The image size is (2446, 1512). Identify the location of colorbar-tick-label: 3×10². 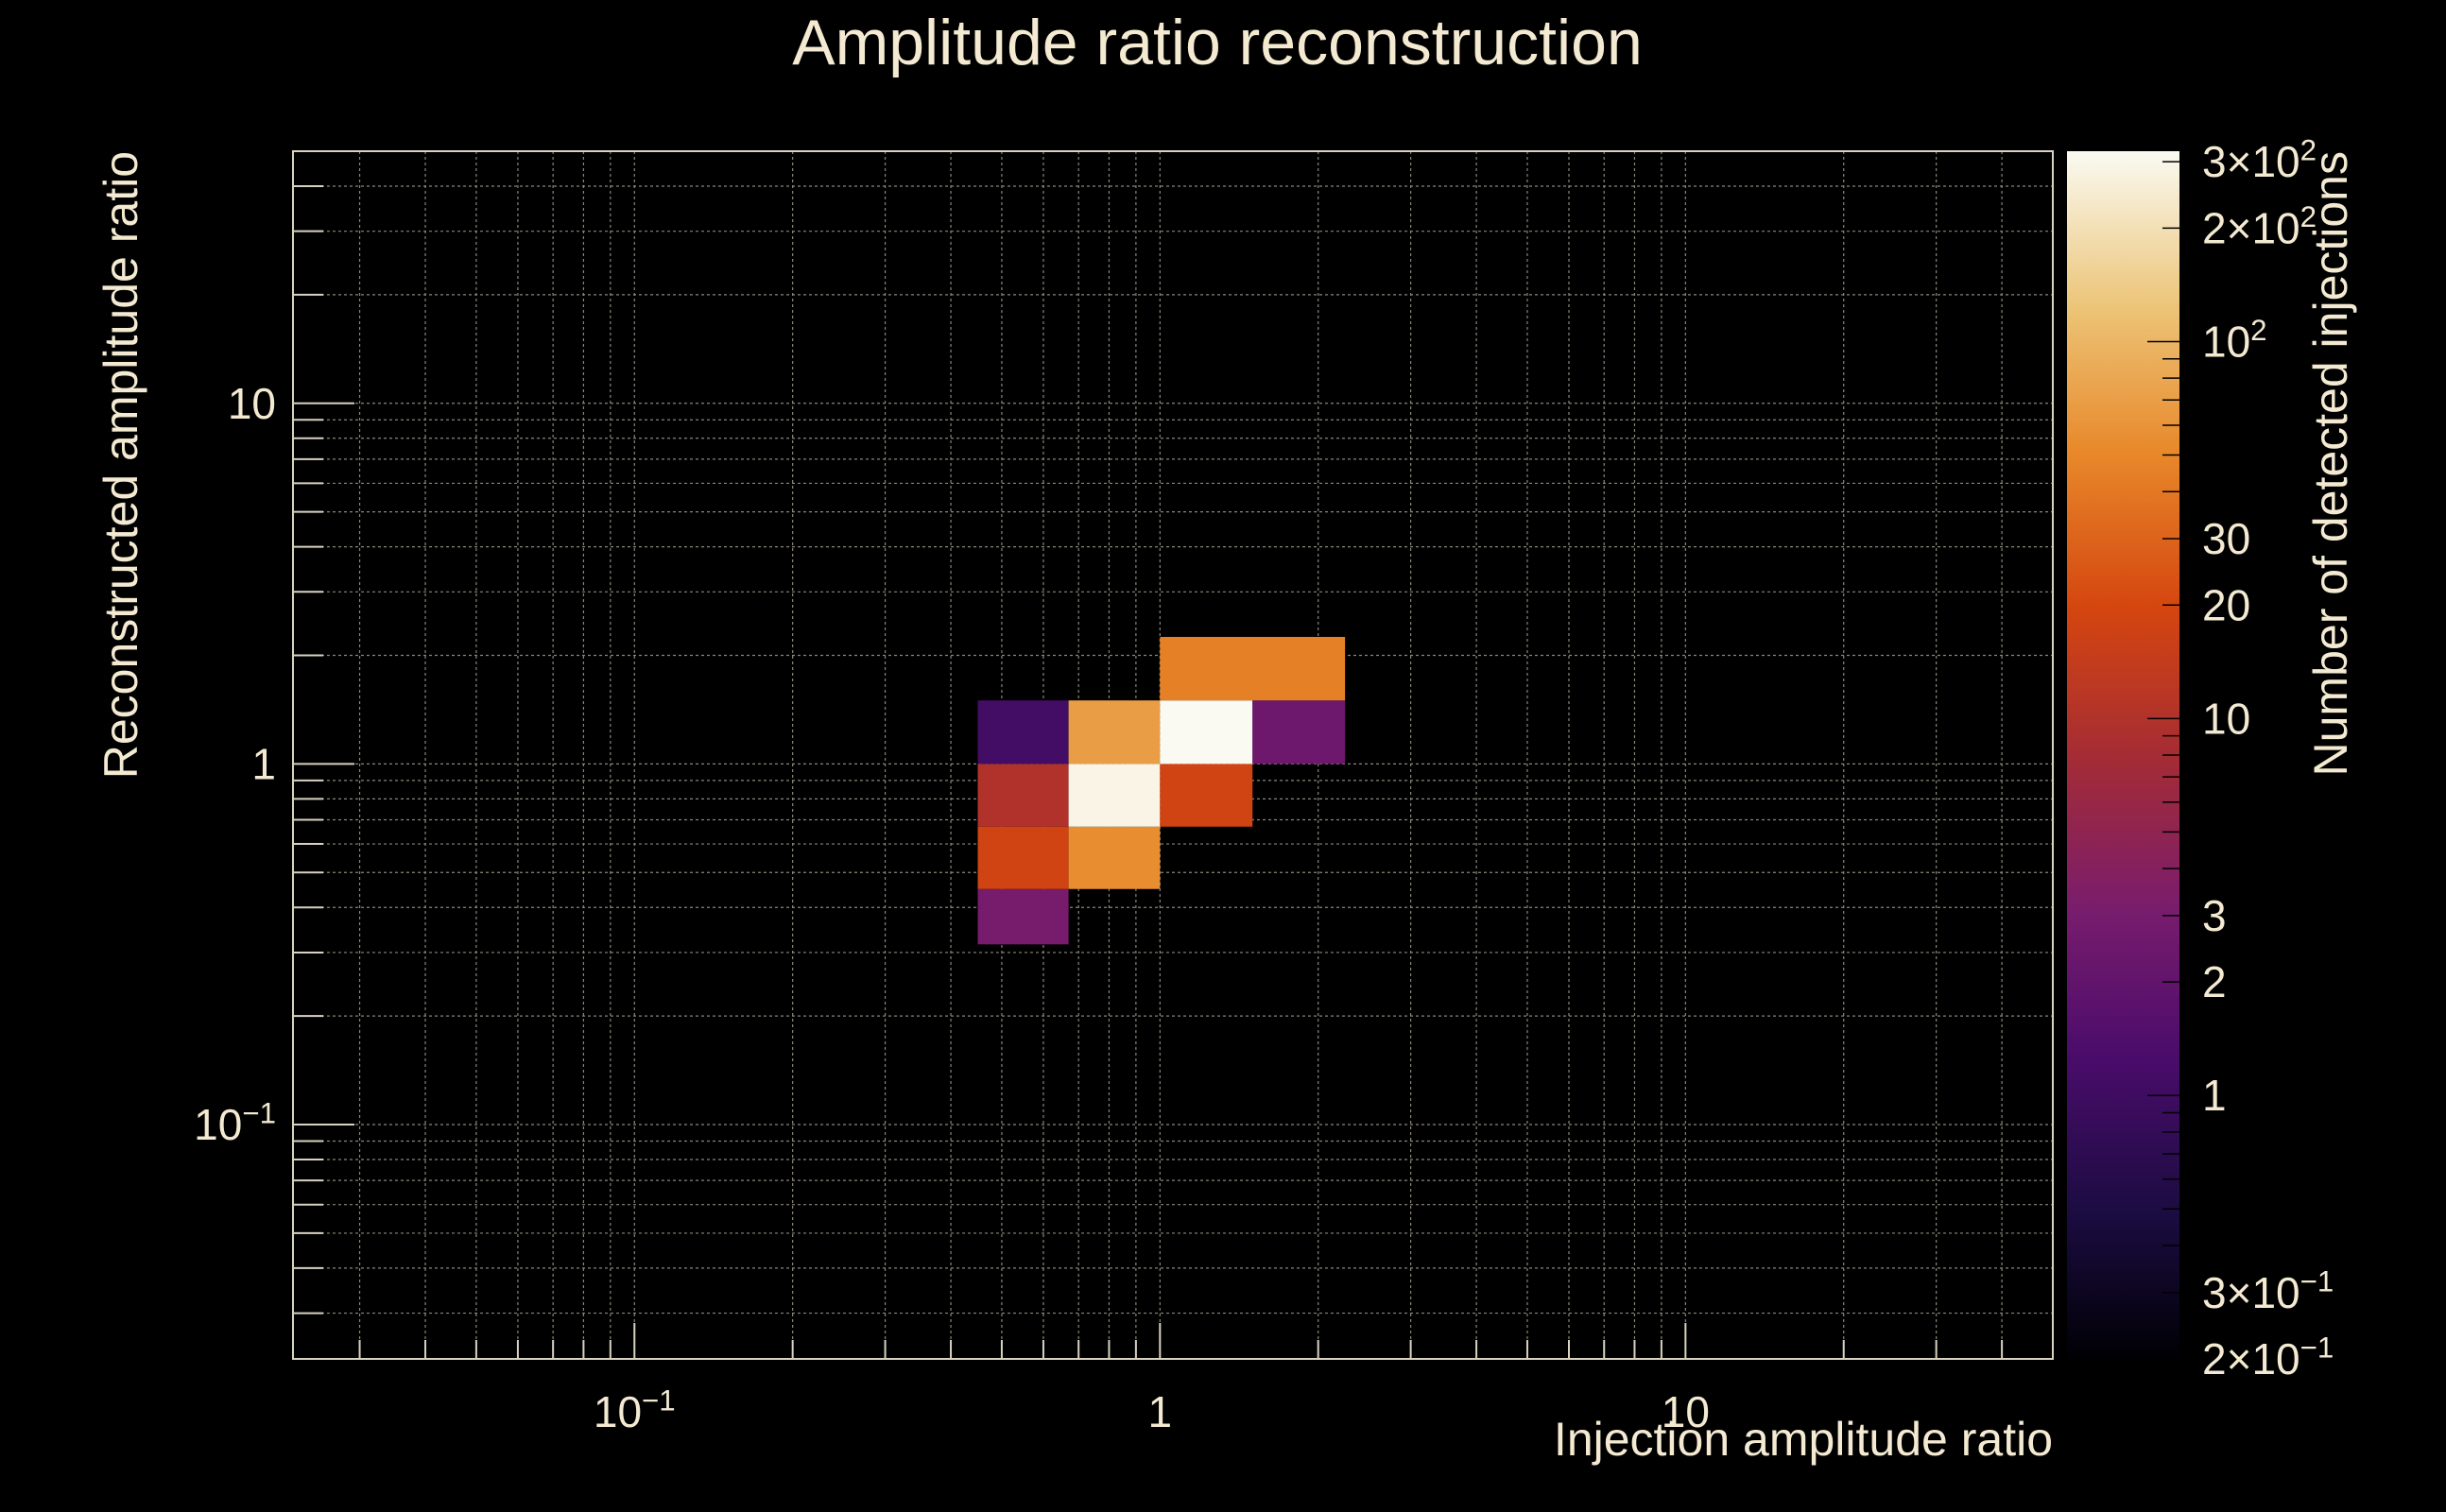
(2259, 160).